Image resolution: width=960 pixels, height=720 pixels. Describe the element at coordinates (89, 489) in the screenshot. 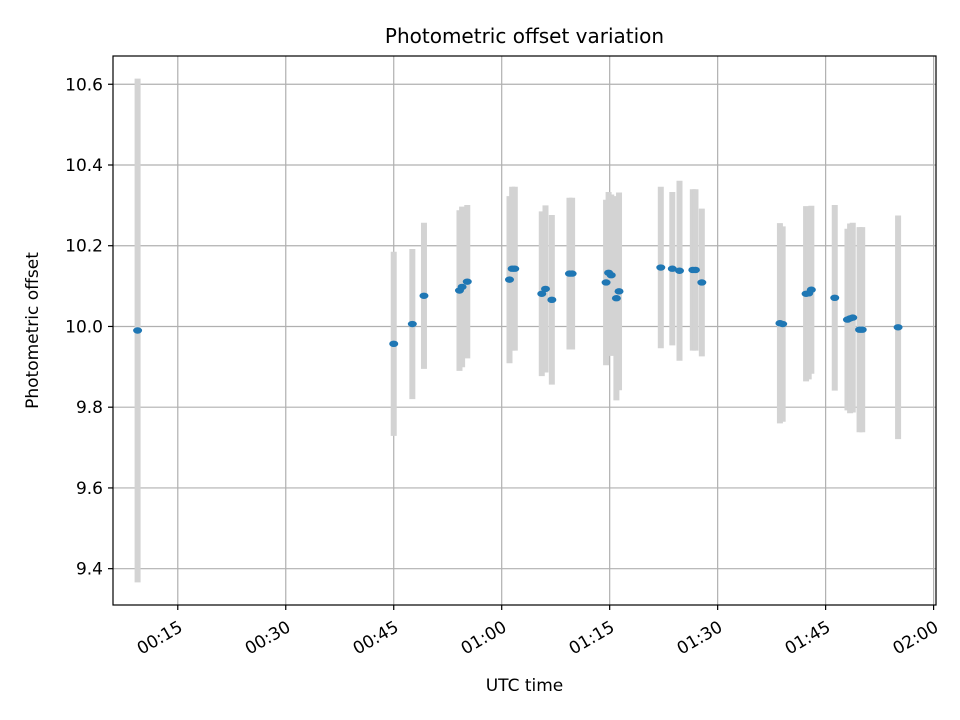

I see `y-tick-label: 9.6` at that location.